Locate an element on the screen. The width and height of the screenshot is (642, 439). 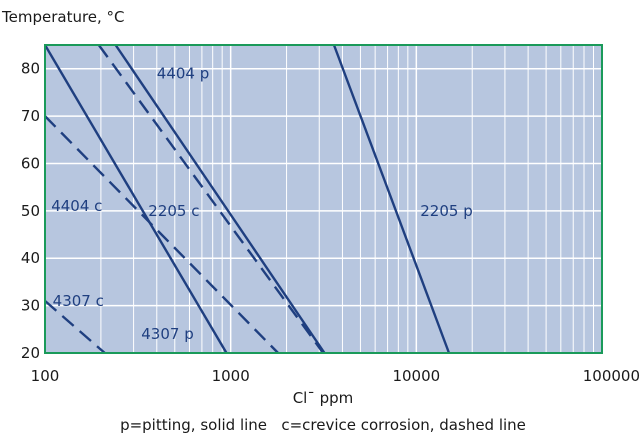
y-tick-label: 60 is located at coordinates (30, 163).